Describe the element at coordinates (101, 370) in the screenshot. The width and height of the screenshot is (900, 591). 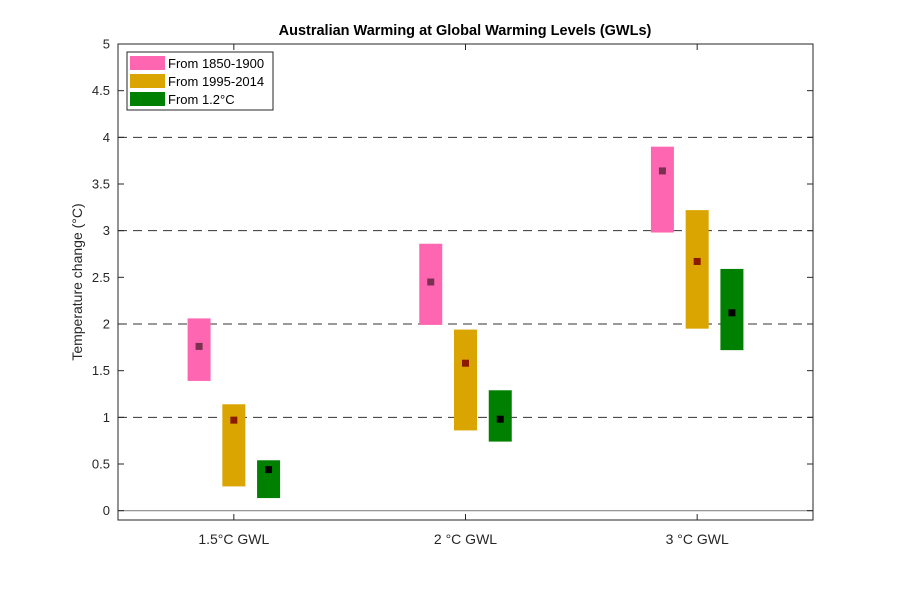
I see `y-tick-label: 1.5` at that location.